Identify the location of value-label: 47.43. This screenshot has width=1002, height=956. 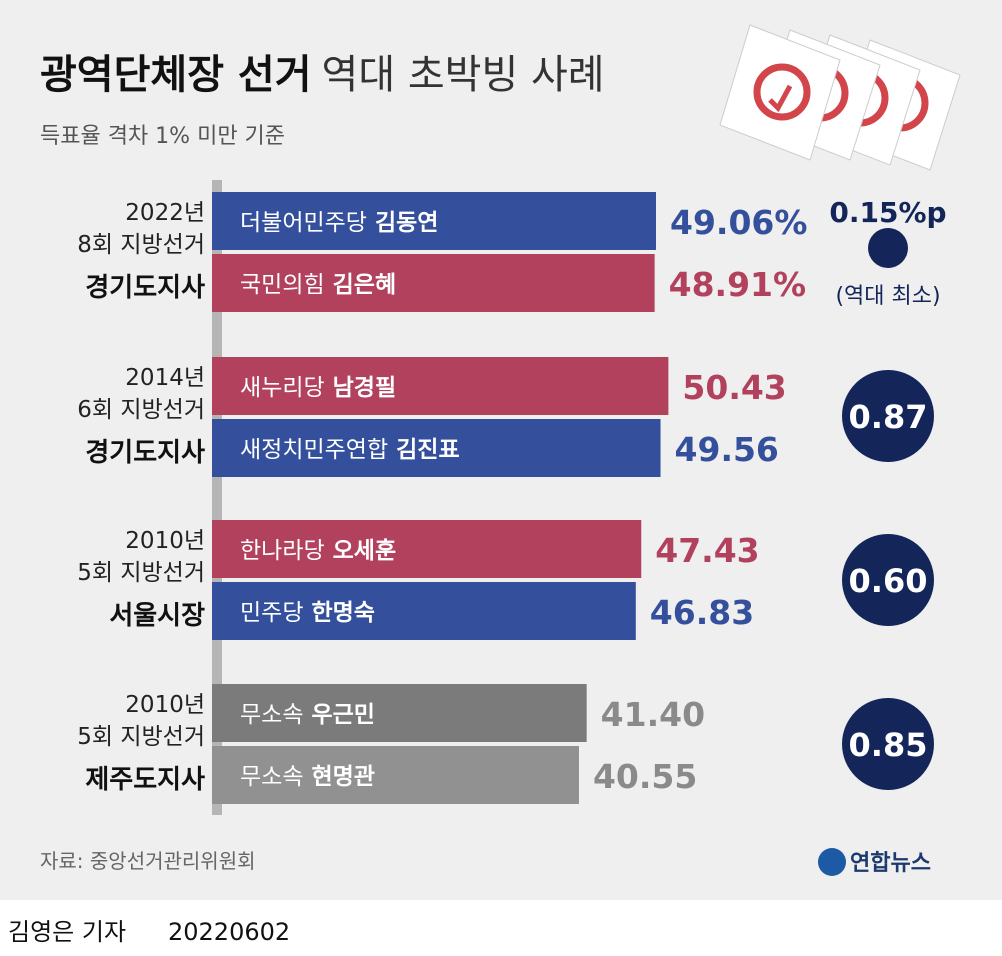
(707, 550).